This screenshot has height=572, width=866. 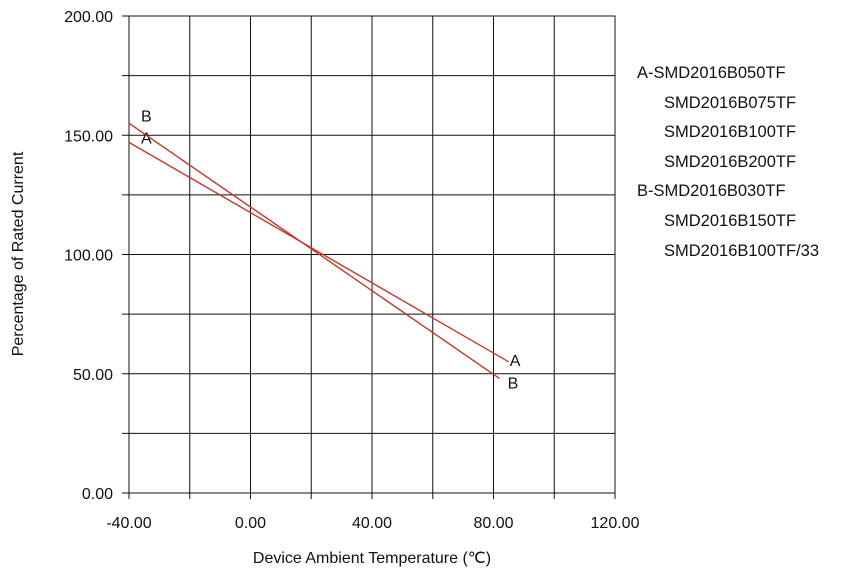 I want to click on series-a-start-label: A, so click(x=146, y=138).